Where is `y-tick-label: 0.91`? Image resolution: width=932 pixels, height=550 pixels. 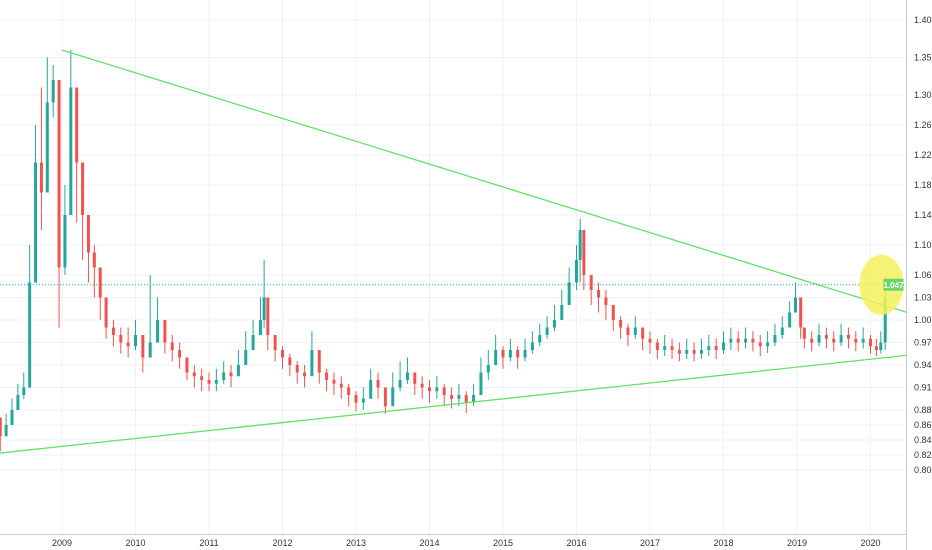
y-tick-label: 0.91 is located at coordinates (923, 388).